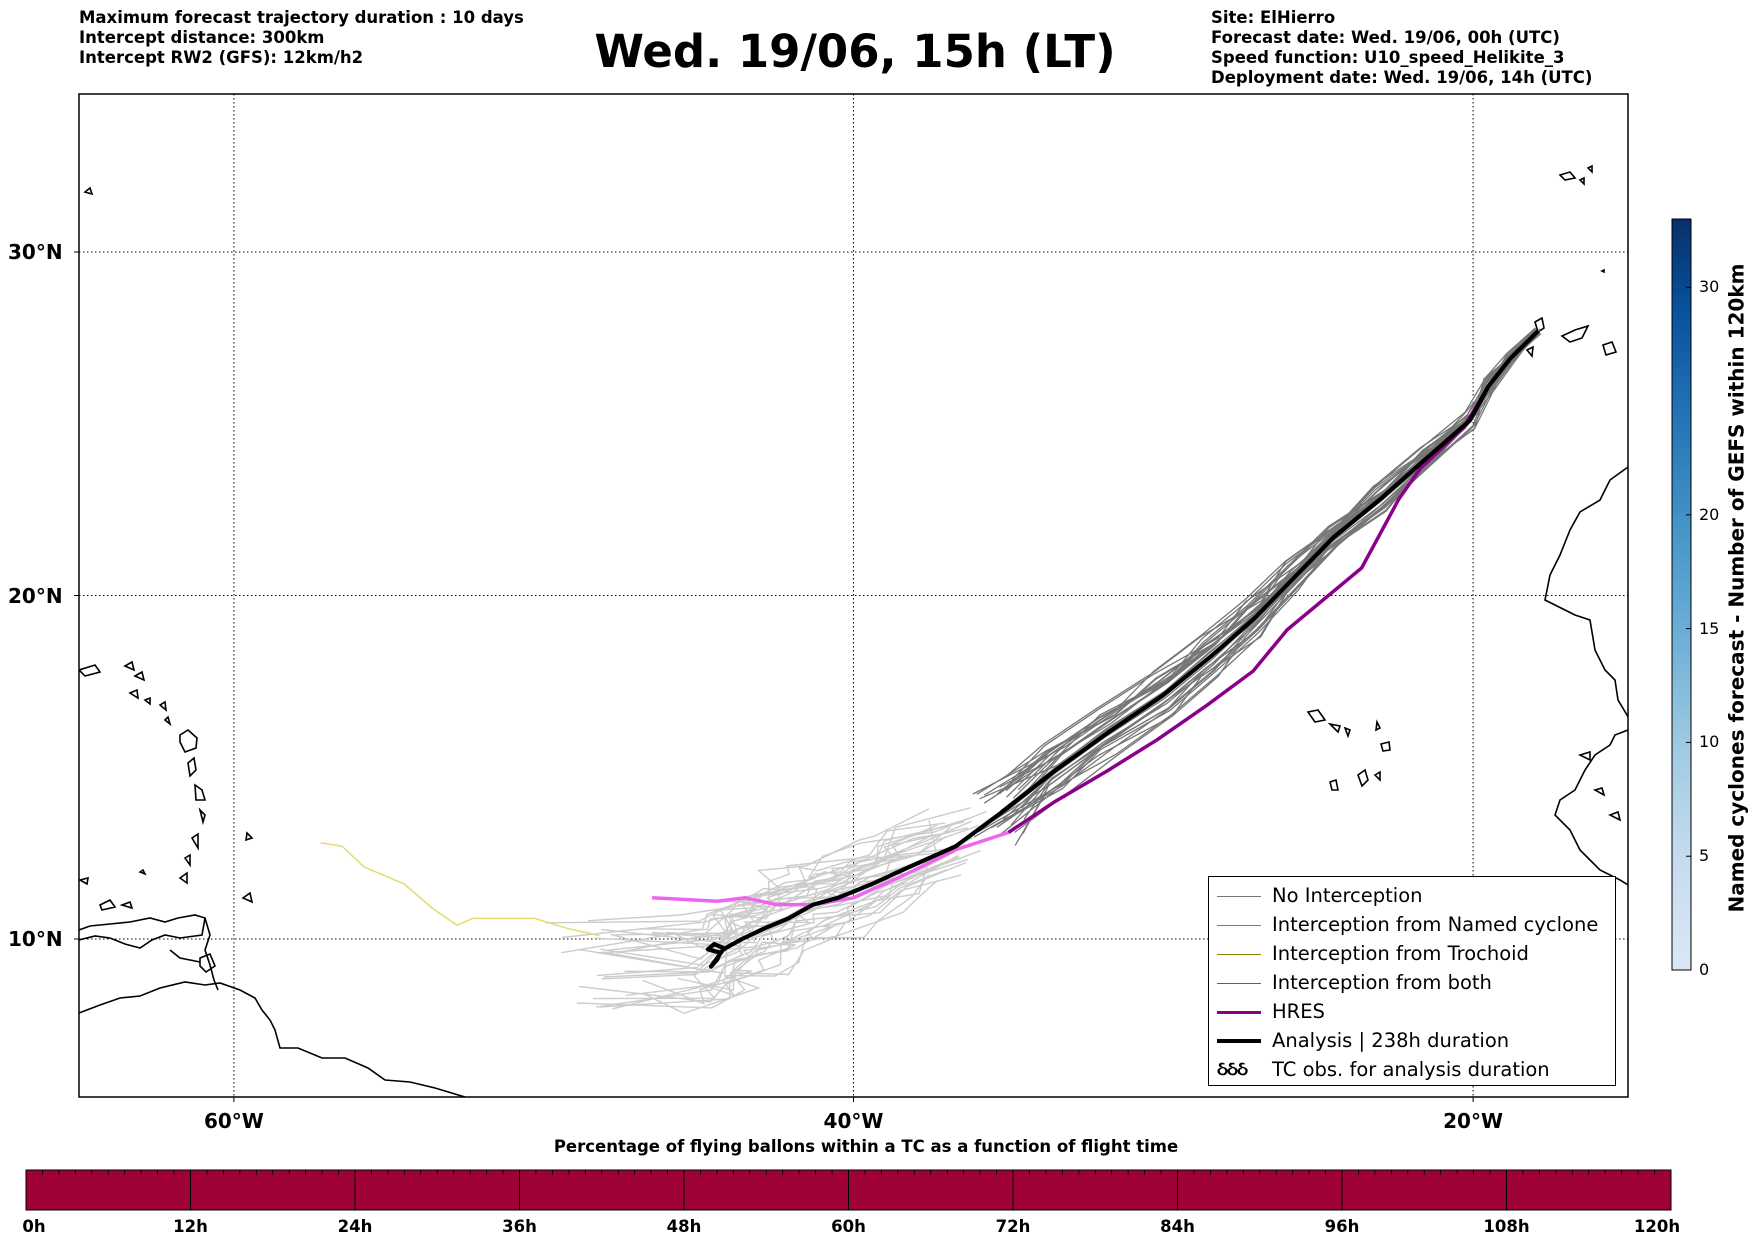  Describe the element at coordinates (1581, 219) in the screenshot. I see `madeira-islands` at that location.